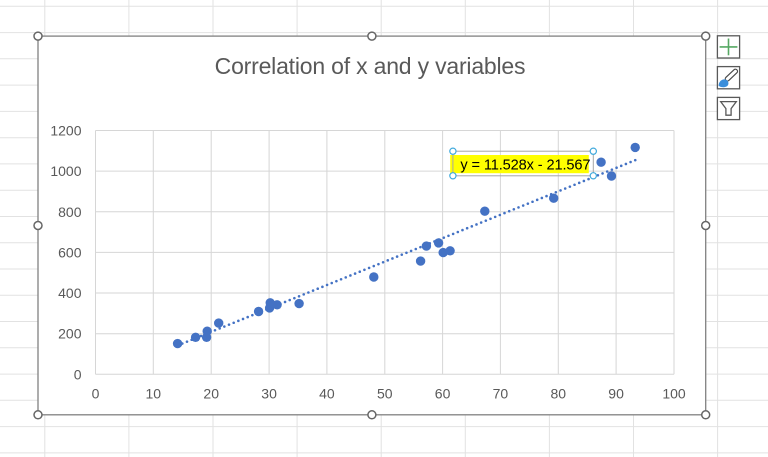 This screenshot has width=768, height=457. What do you see at coordinates (269, 393) in the screenshot?
I see `svg-text: 30` at bounding box center [269, 393].